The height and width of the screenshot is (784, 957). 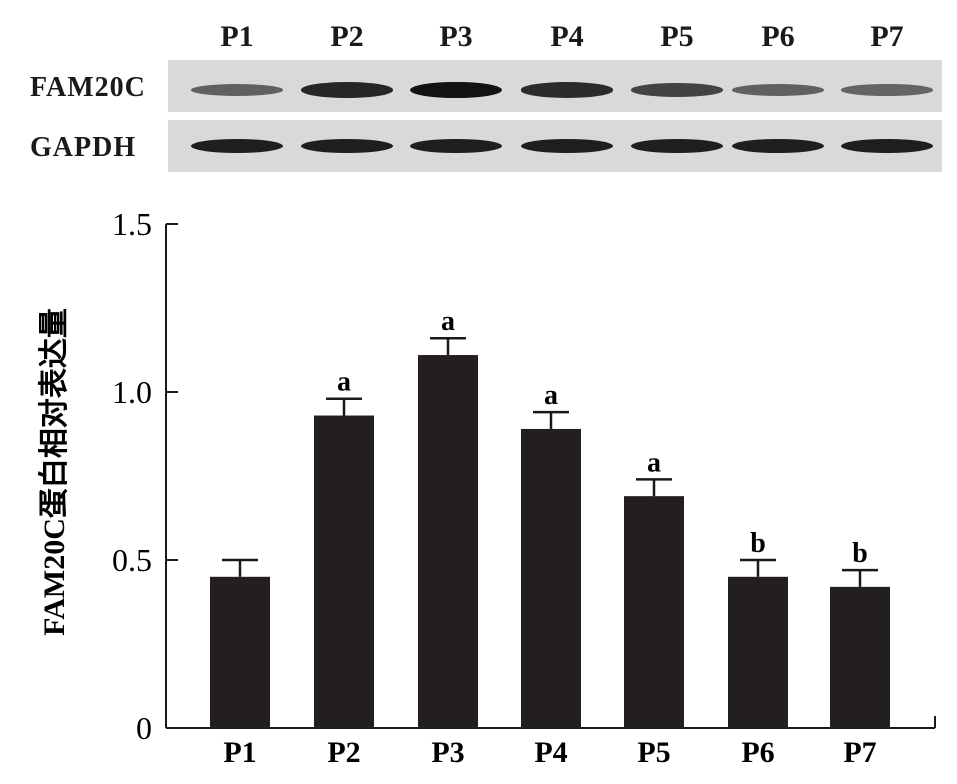 I want to click on band-fam20c-p3, so click(x=456, y=90).